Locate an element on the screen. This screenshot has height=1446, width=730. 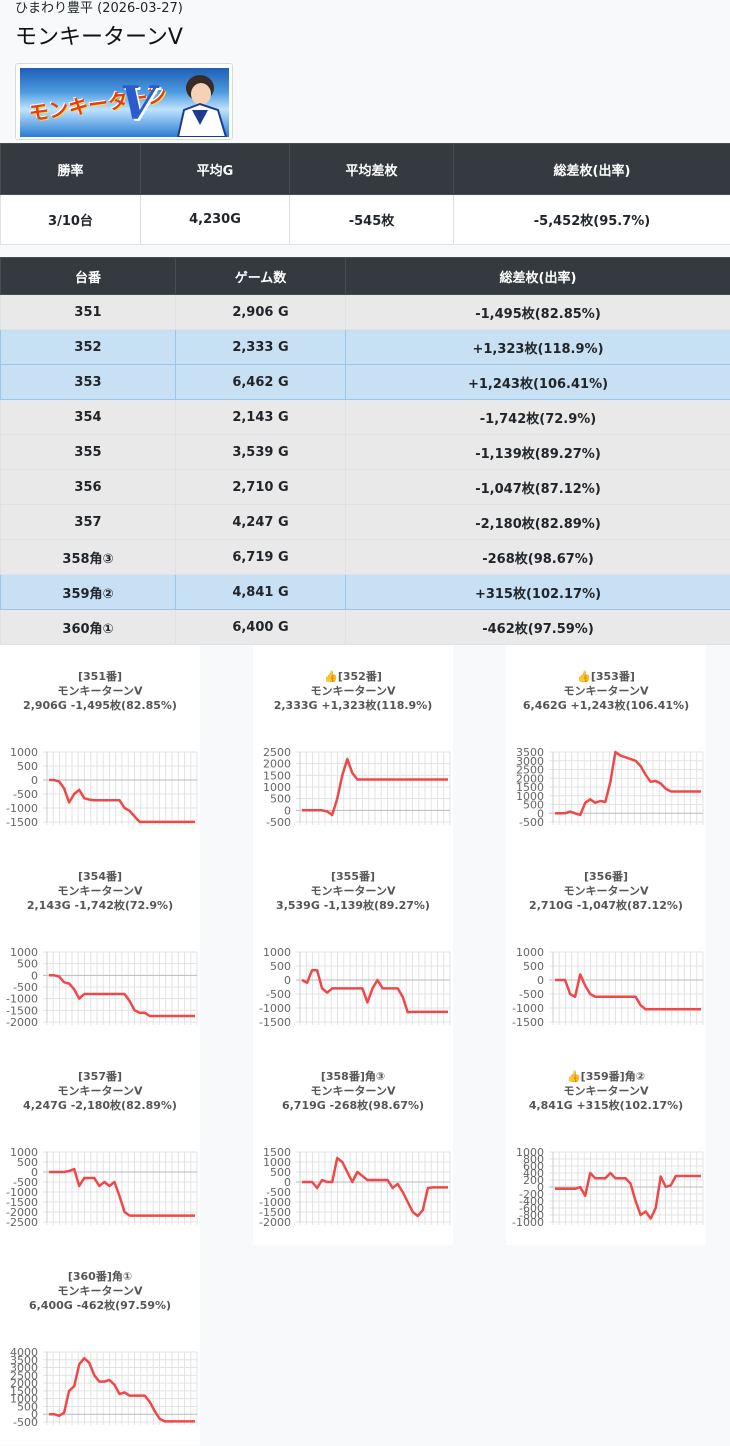
table-row: 359角② 4,841 G +315枚(102.17%) is located at coordinates (365, 592).